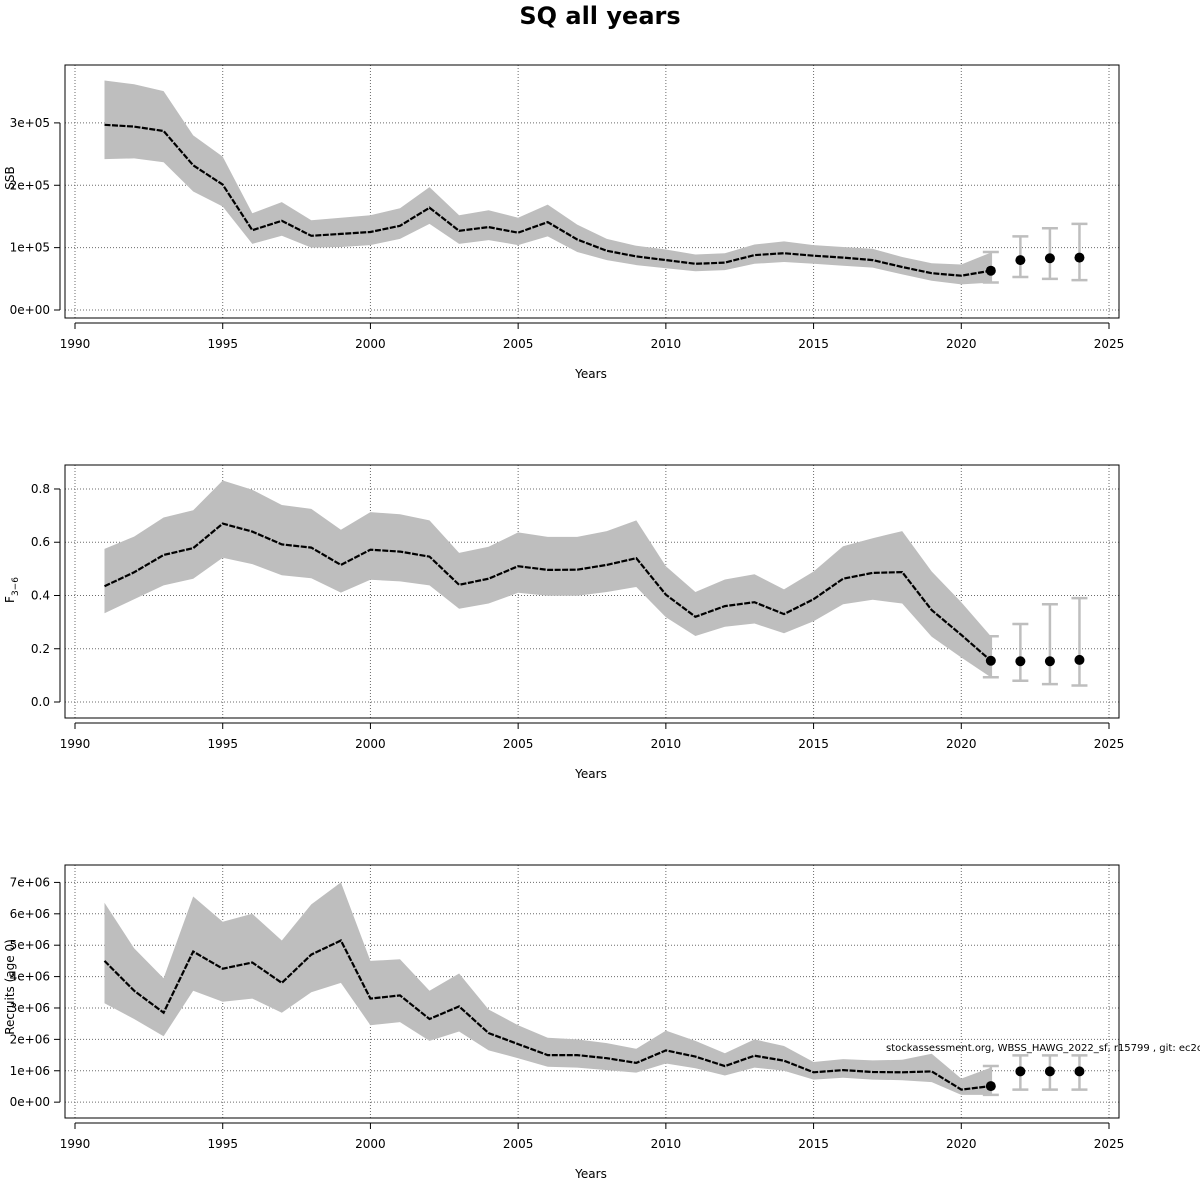 This screenshot has height=1200, width=1200. Describe the element at coordinates (30, 1071) in the screenshot. I see `y-tick-label: 1e+06` at that location.